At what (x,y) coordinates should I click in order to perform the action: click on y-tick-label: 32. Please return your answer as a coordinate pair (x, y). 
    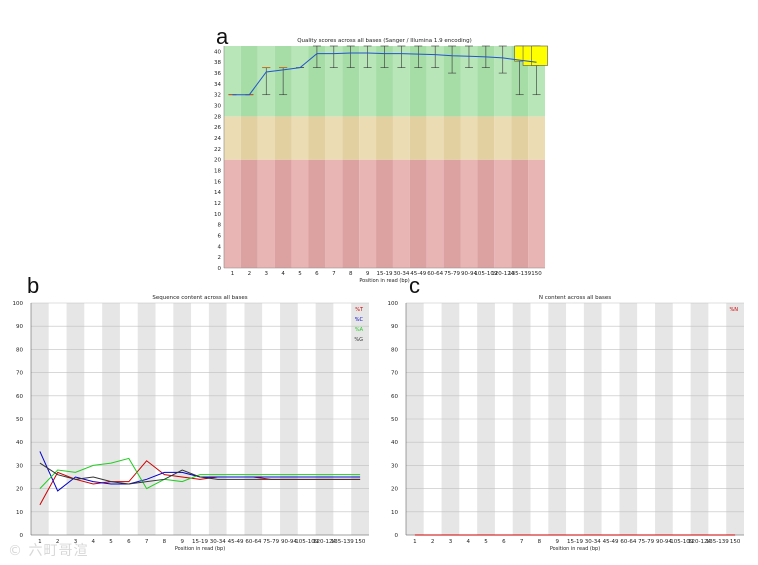
    Looking at the image, I should click on (217, 96).